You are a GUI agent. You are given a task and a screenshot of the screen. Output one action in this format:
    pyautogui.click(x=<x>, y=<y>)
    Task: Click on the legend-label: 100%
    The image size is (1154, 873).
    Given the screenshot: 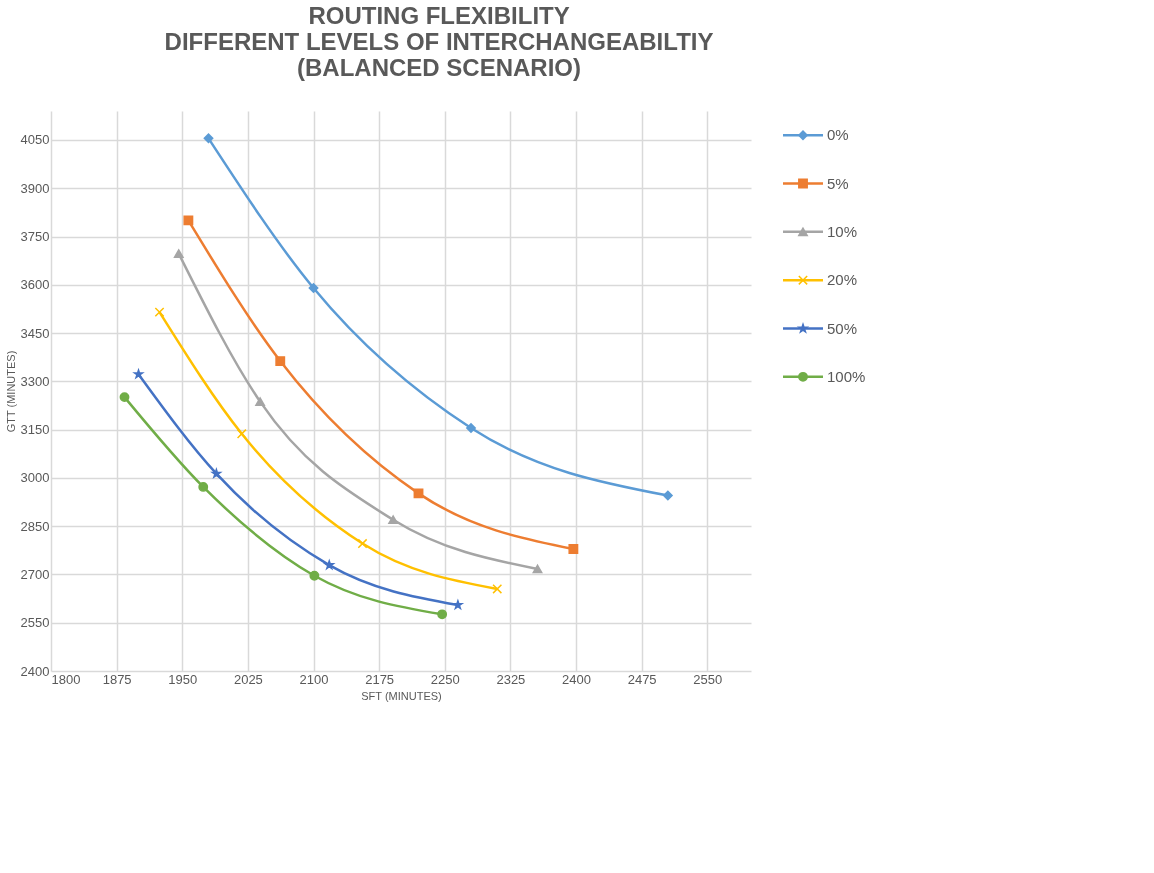 What is the action you would take?
    pyautogui.click(x=846, y=376)
    